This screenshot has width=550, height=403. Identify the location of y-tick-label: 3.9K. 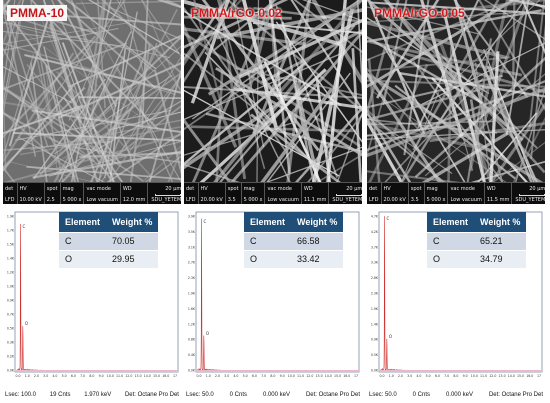
(192, 217).